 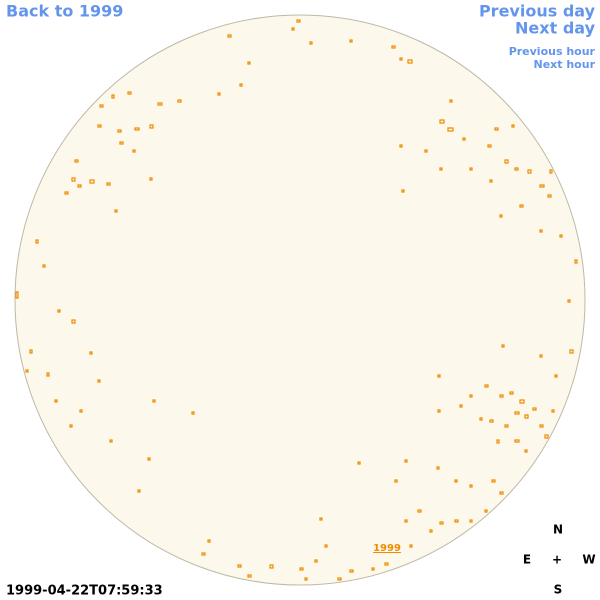 I want to click on next-day-link: Next day, so click(x=555, y=28).